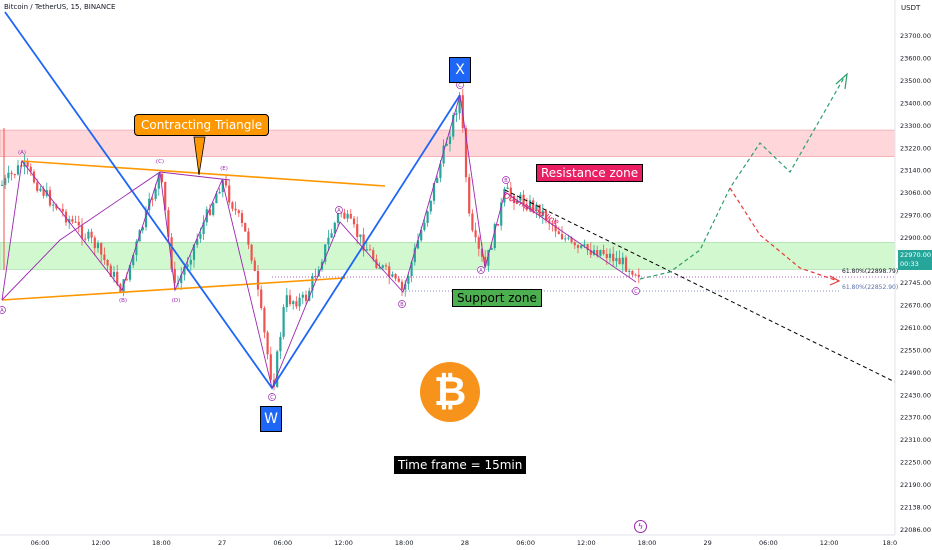 The height and width of the screenshot is (550, 932). I want to click on y-tick-label: 23500.00, so click(915, 81).